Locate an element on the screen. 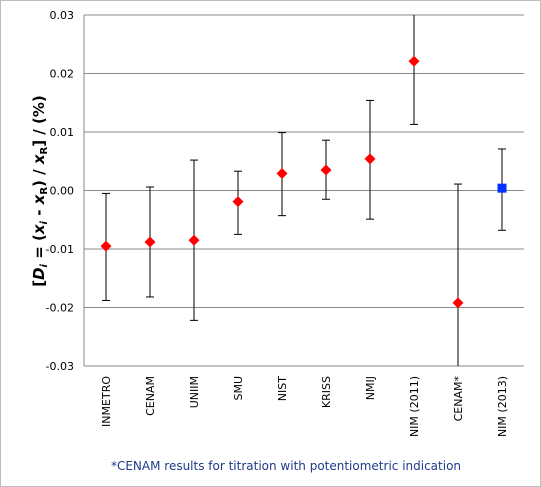 Image resolution: width=541 pixels, height=487 pixels. x-tick-label: INMETRO is located at coordinates (106, 401).